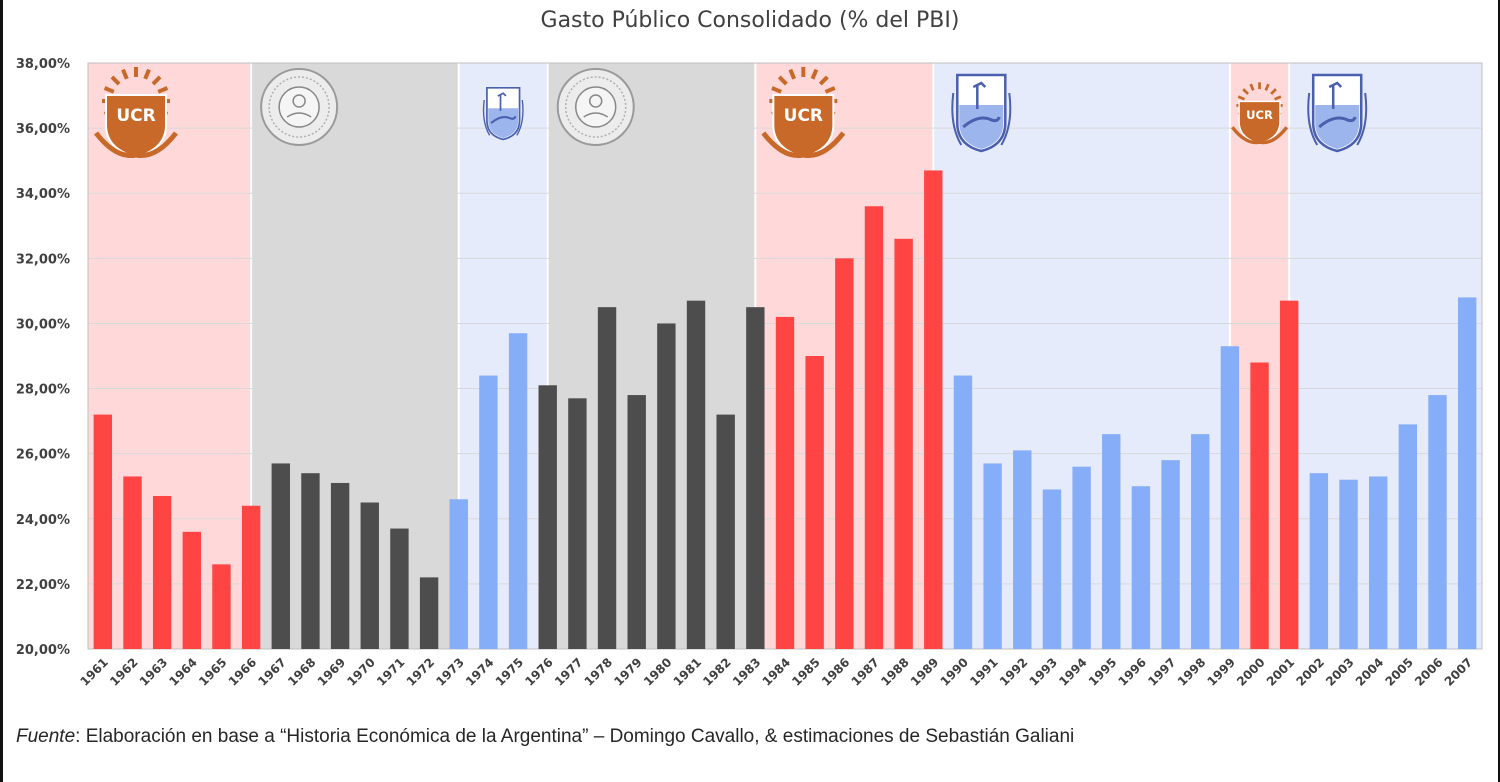 Image resolution: width=1500 pixels, height=782 pixels. I want to click on x-tick-label: 2002, so click(1310, 672).